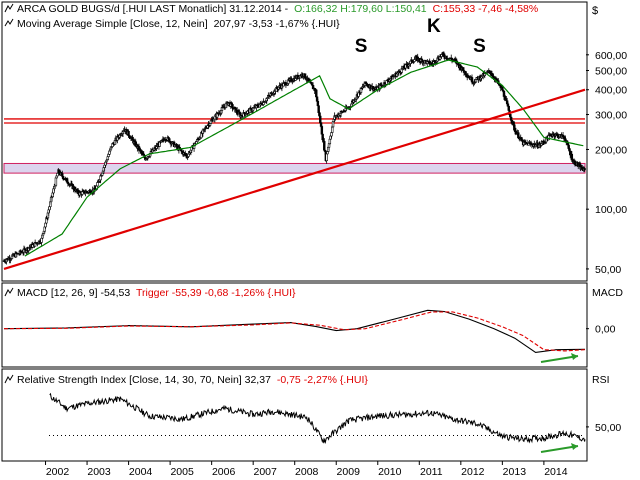 The height and width of the screenshot is (480, 640). Describe the element at coordinates (141, 472) in the screenshot. I see `year-tick-label: 2004` at that location.